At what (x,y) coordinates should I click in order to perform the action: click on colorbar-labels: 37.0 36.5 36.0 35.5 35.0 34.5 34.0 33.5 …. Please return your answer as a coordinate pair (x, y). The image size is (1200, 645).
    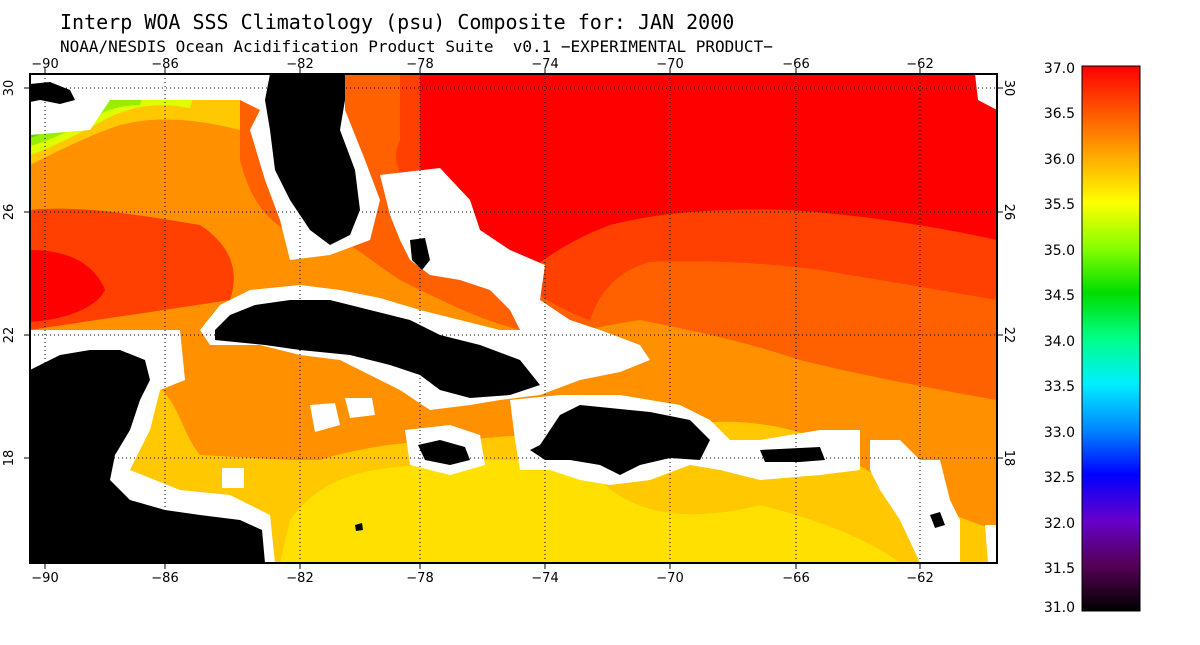
    Looking at the image, I should click on (1059, 338).